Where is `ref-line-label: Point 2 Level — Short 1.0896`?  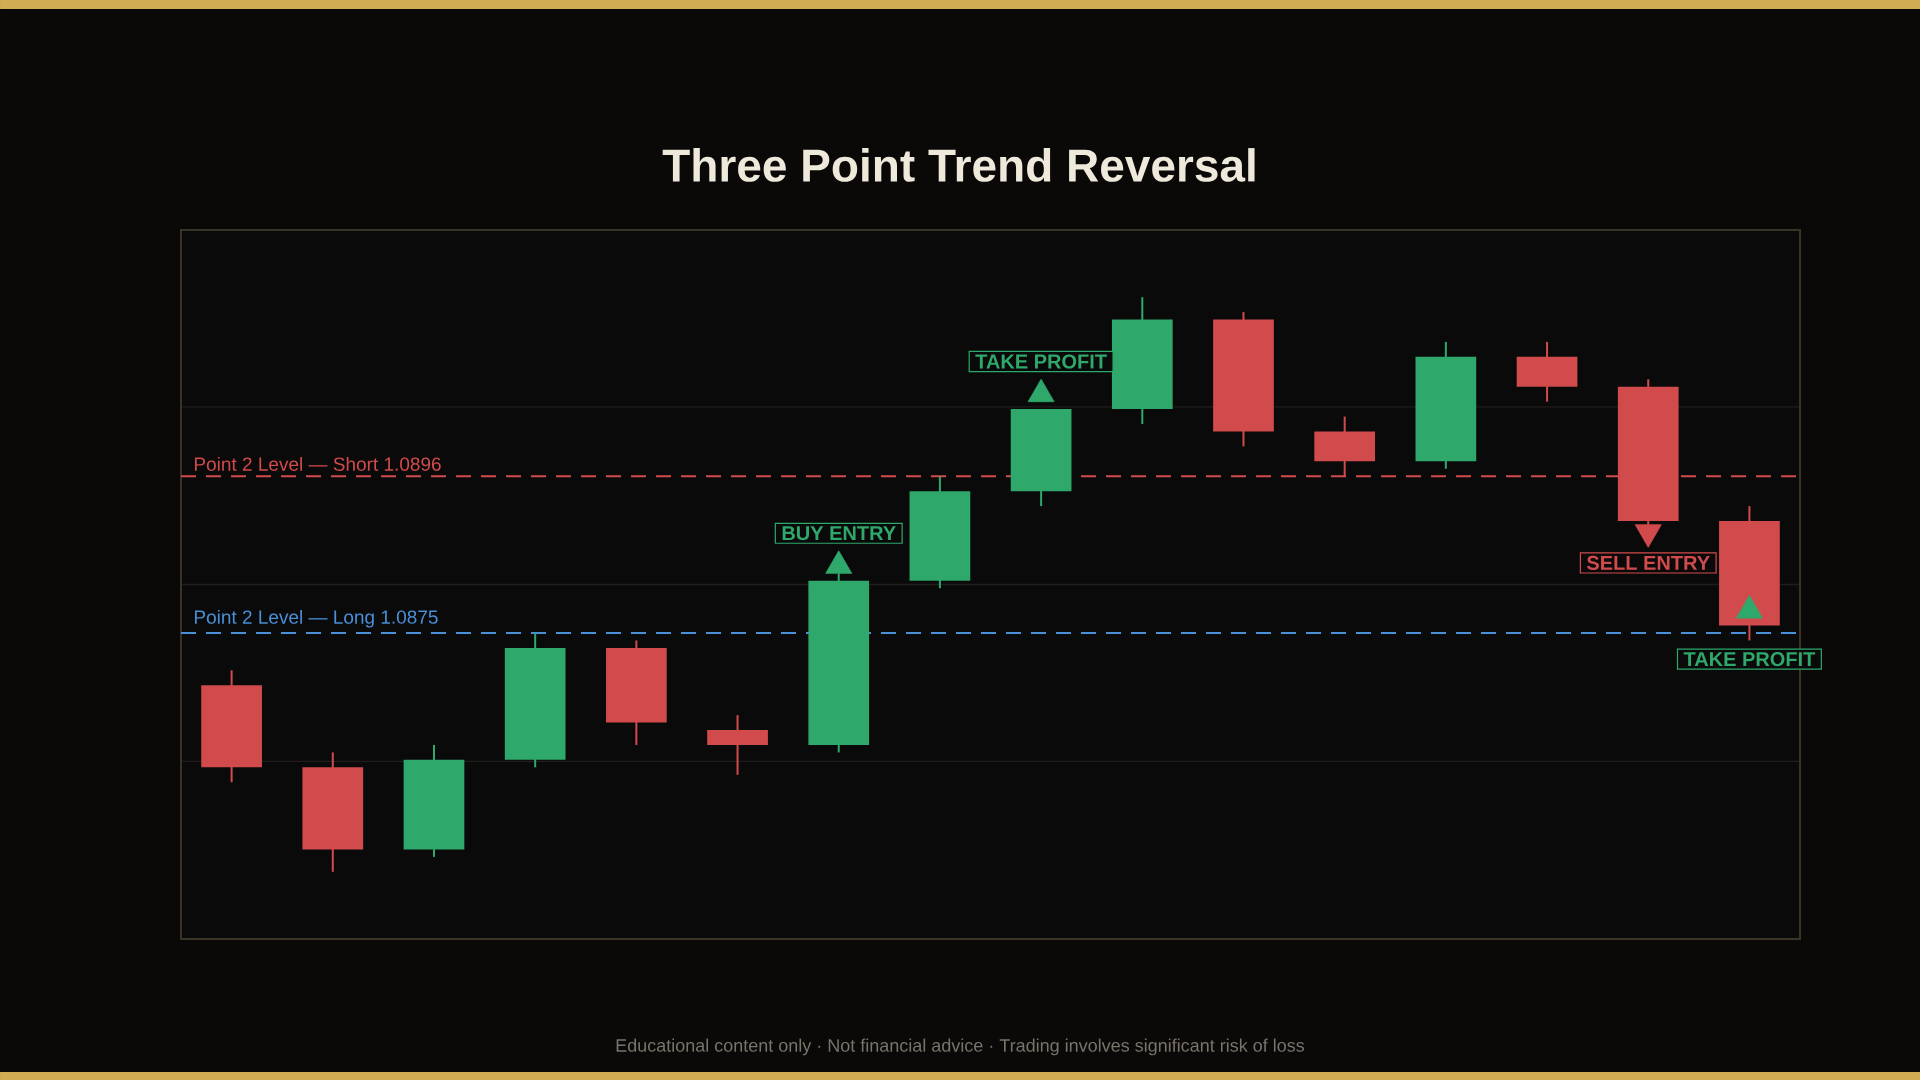 ref-line-label: Point 2 Level — Short 1.0896 is located at coordinates (317, 463).